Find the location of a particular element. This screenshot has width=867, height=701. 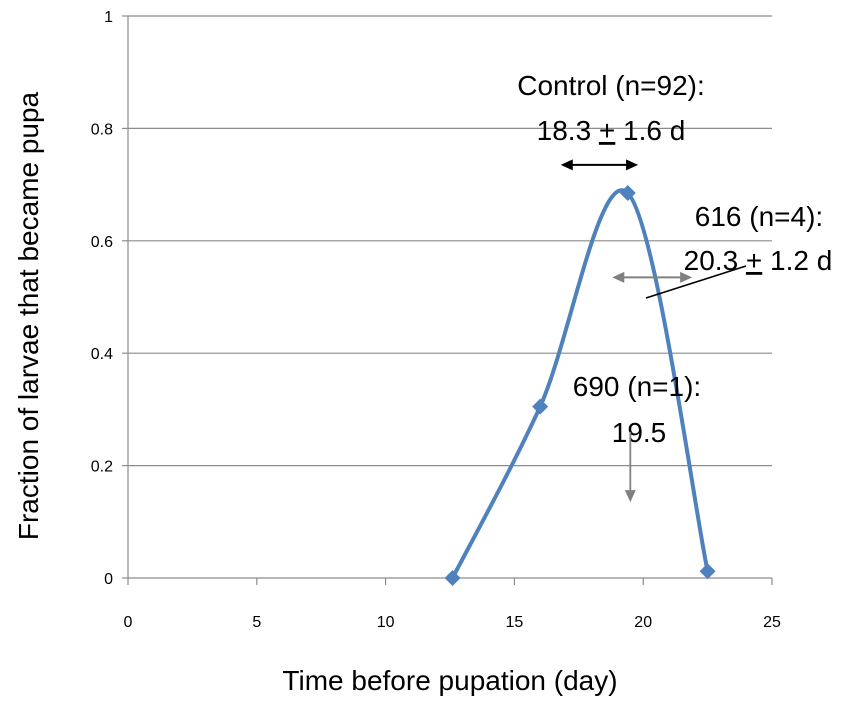

annotation-616-line1: 616 (n=4): is located at coordinates (759, 216).